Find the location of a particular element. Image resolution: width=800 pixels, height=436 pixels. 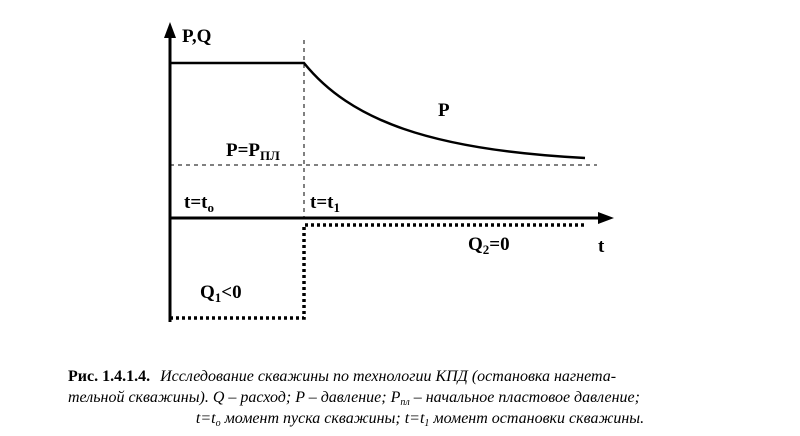

y-arrow is located at coordinates (170, 30).